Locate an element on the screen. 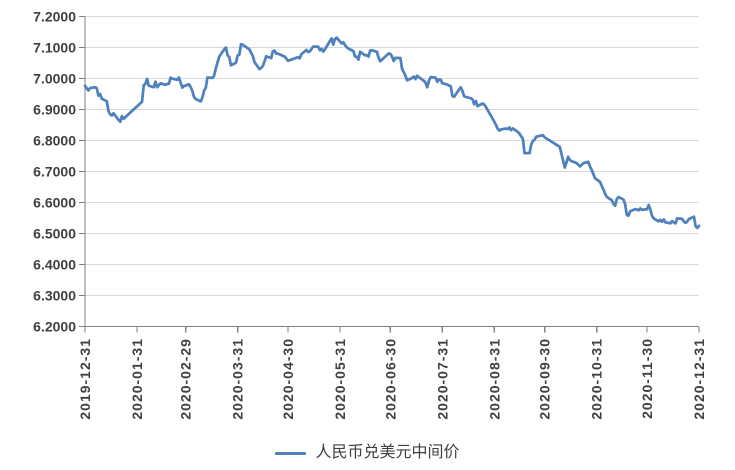 Image resolution: width=735 pixels, height=470 pixels. y-tick-label: 6.7000 is located at coordinates (54, 172).